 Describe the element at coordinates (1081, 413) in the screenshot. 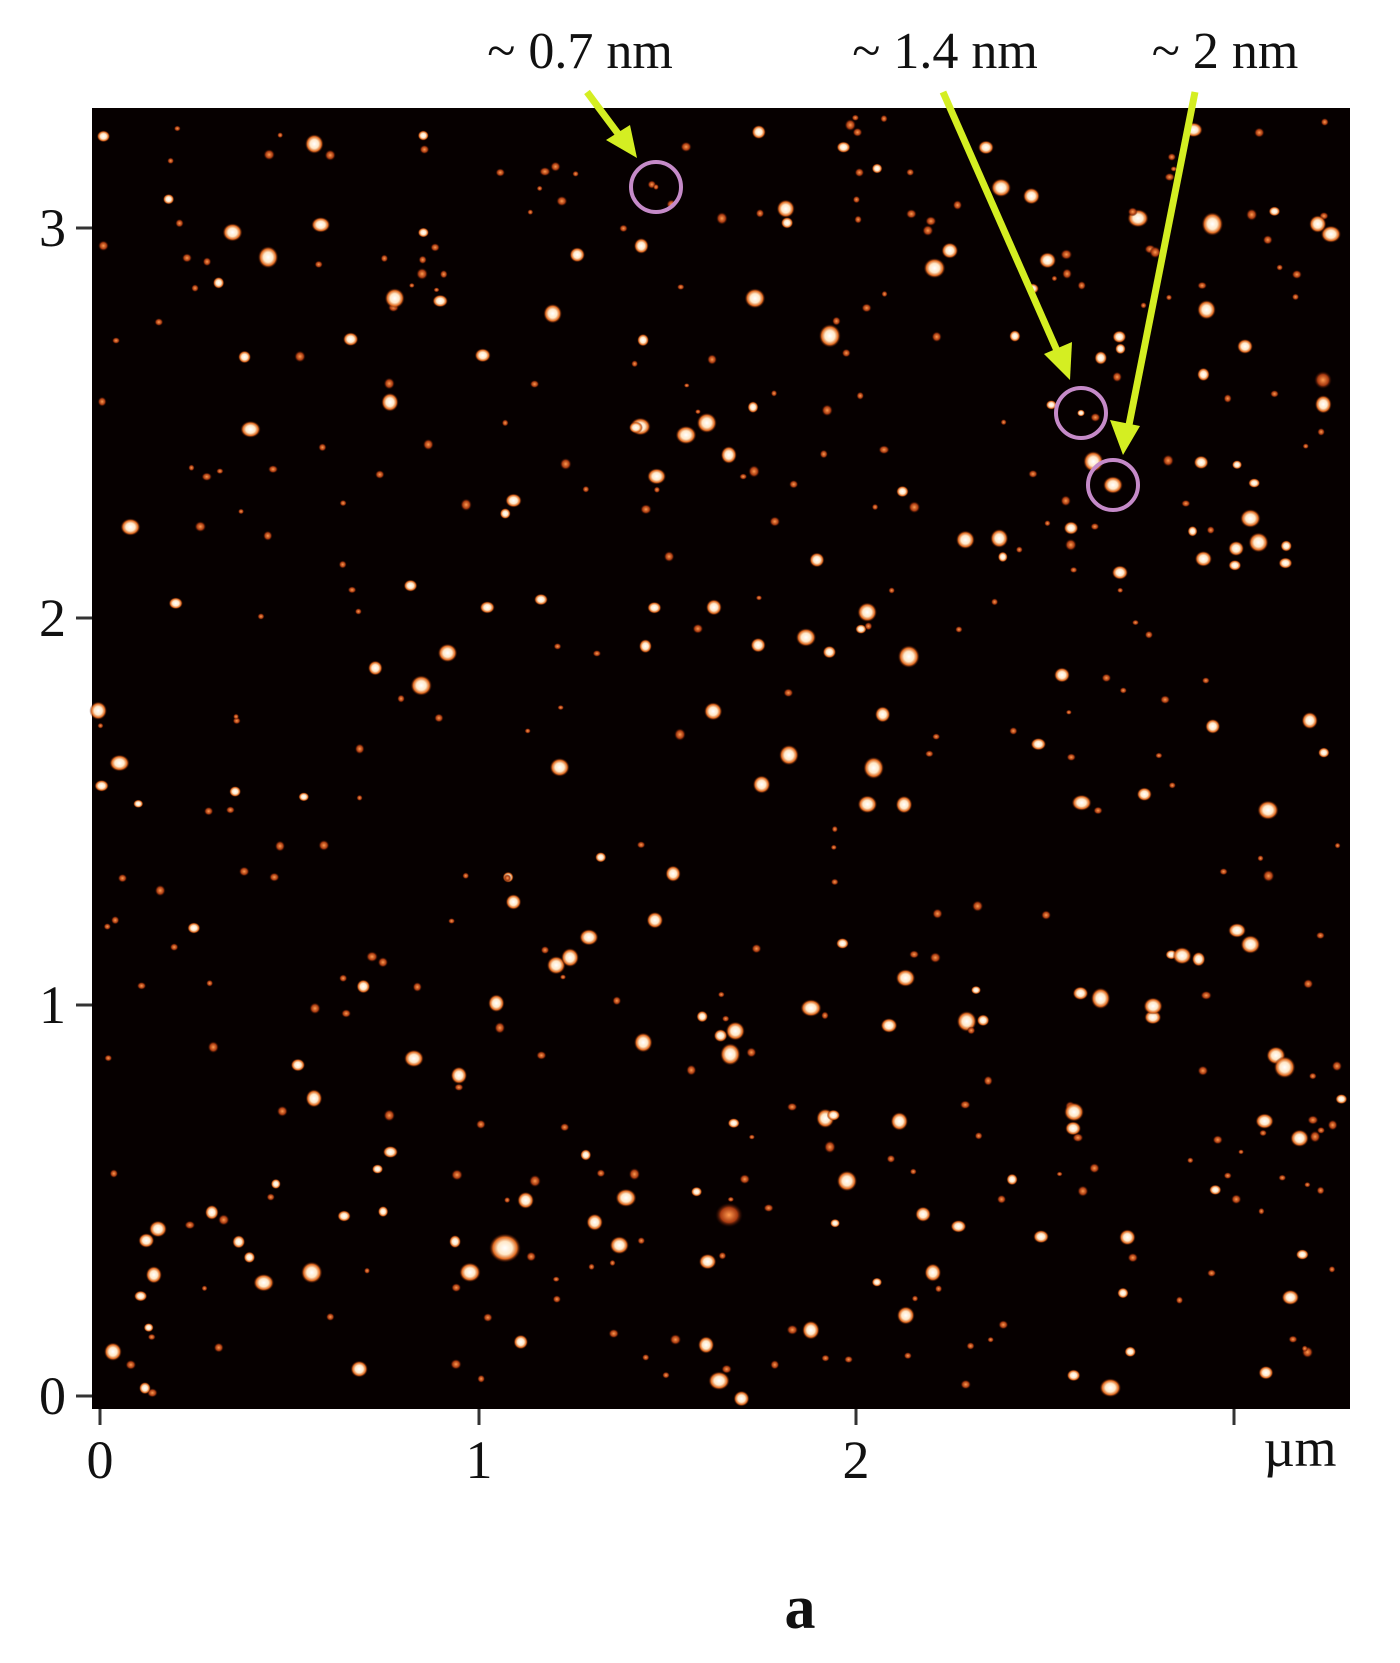

I see `marker-circle` at that location.